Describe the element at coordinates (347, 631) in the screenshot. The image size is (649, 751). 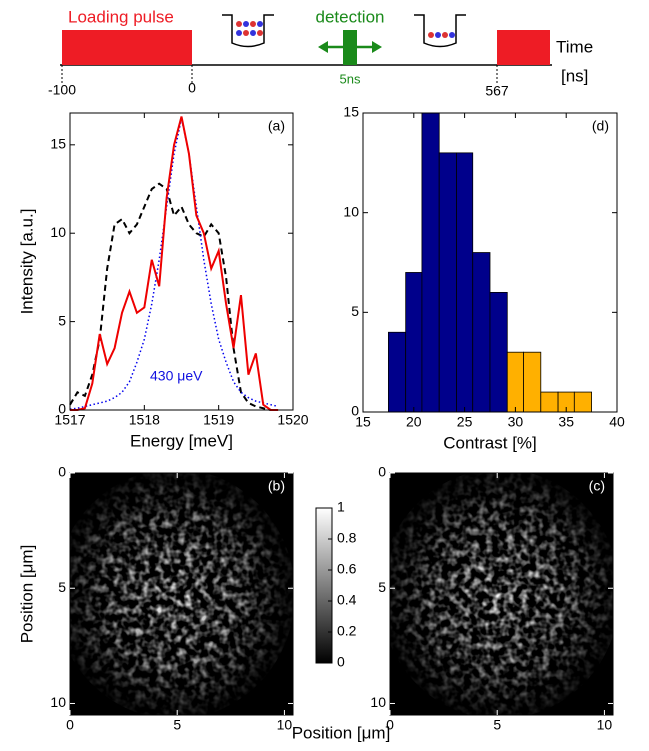
I see `y-tick-label: 0.2` at that location.